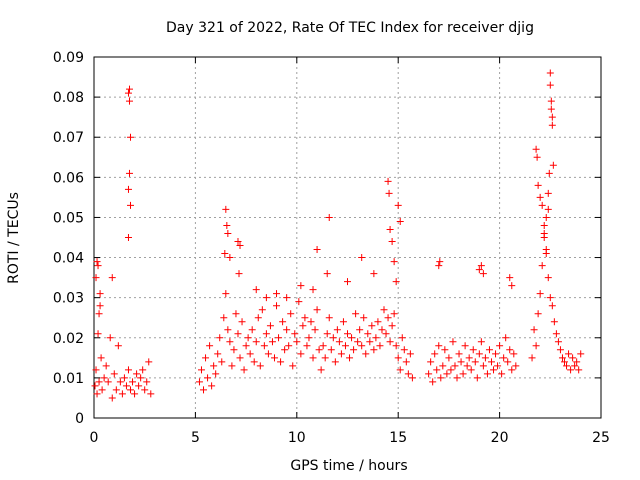  Describe the element at coordinates (79, 419) in the screenshot. I see `y-tick-label: 0` at that location.